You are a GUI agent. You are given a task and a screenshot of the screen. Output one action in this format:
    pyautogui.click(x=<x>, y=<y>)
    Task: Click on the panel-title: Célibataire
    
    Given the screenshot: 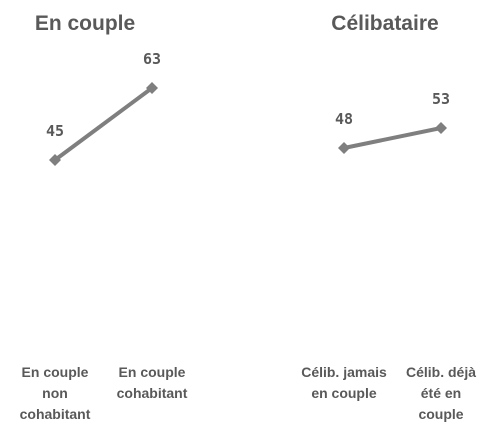 What is the action you would take?
    pyautogui.click(x=384, y=23)
    